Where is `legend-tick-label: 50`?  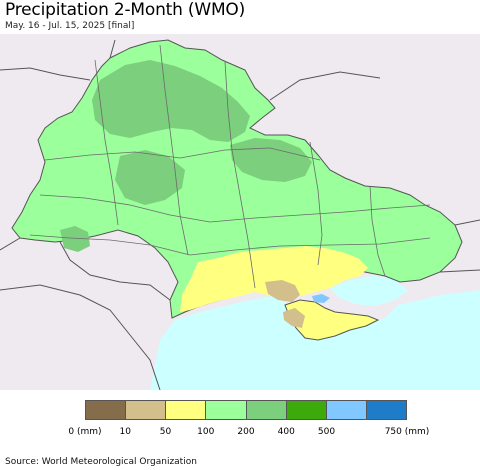
legend-tick-label: 50 is located at coordinates (165, 432).